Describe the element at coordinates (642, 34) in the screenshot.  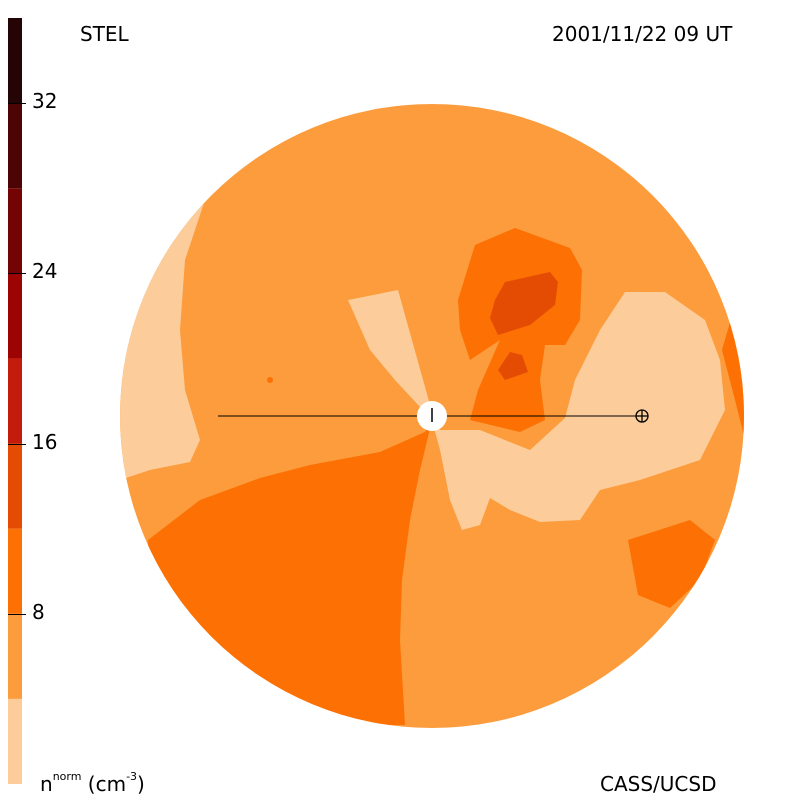
I see `timestamp-label: 2001/11/22 09 UT` at that location.